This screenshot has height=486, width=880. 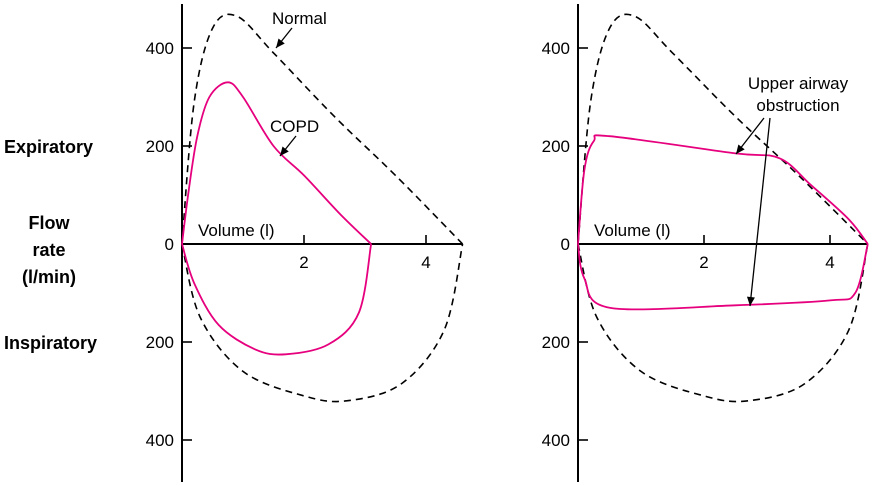 What do you see at coordinates (750, 301) in the screenshot?
I see `obstruction-arrow-bottom-head` at bounding box center [750, 301].